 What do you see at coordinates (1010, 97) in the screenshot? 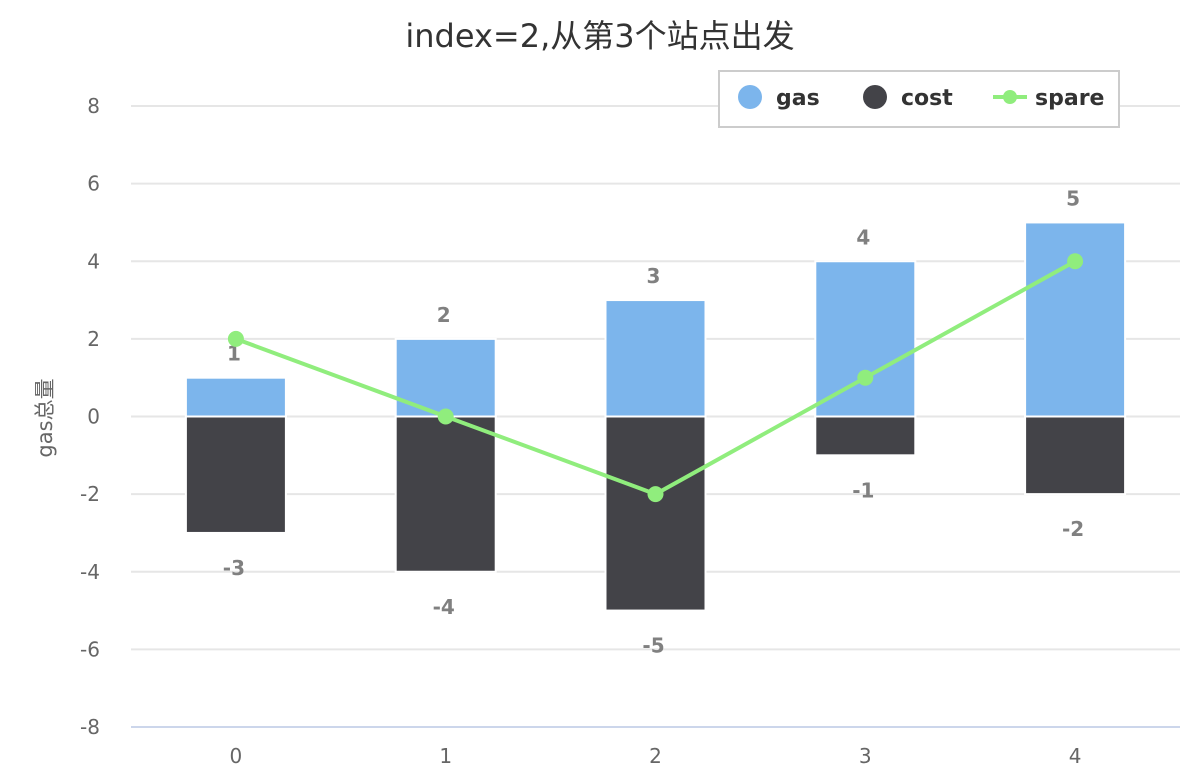
I see `legend-spare-marker` at bounding box center [1010, 97].